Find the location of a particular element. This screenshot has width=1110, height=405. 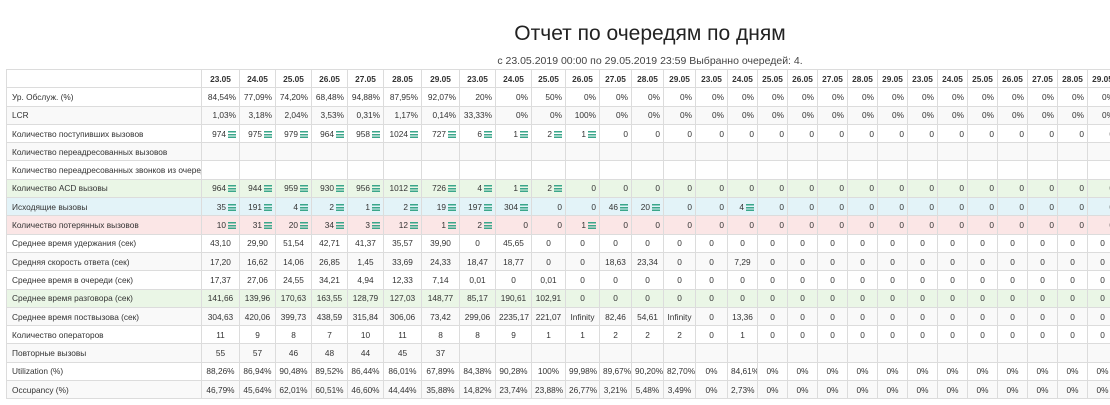

table-cell: Infinity is located at coordinates (582, 316).